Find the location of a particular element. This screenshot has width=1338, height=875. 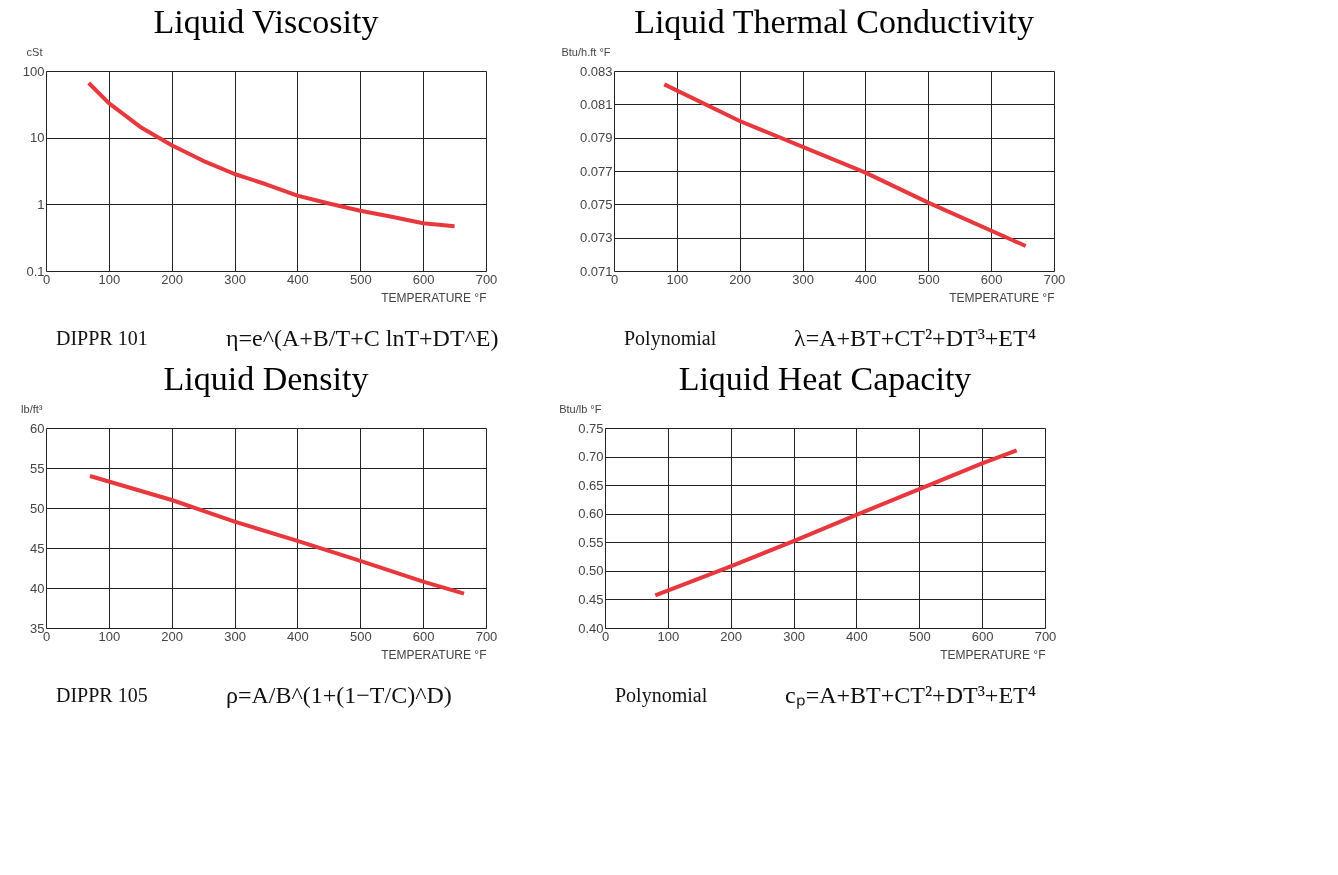

y-tick-label: 0.60 is located at coordinates (591, 514).